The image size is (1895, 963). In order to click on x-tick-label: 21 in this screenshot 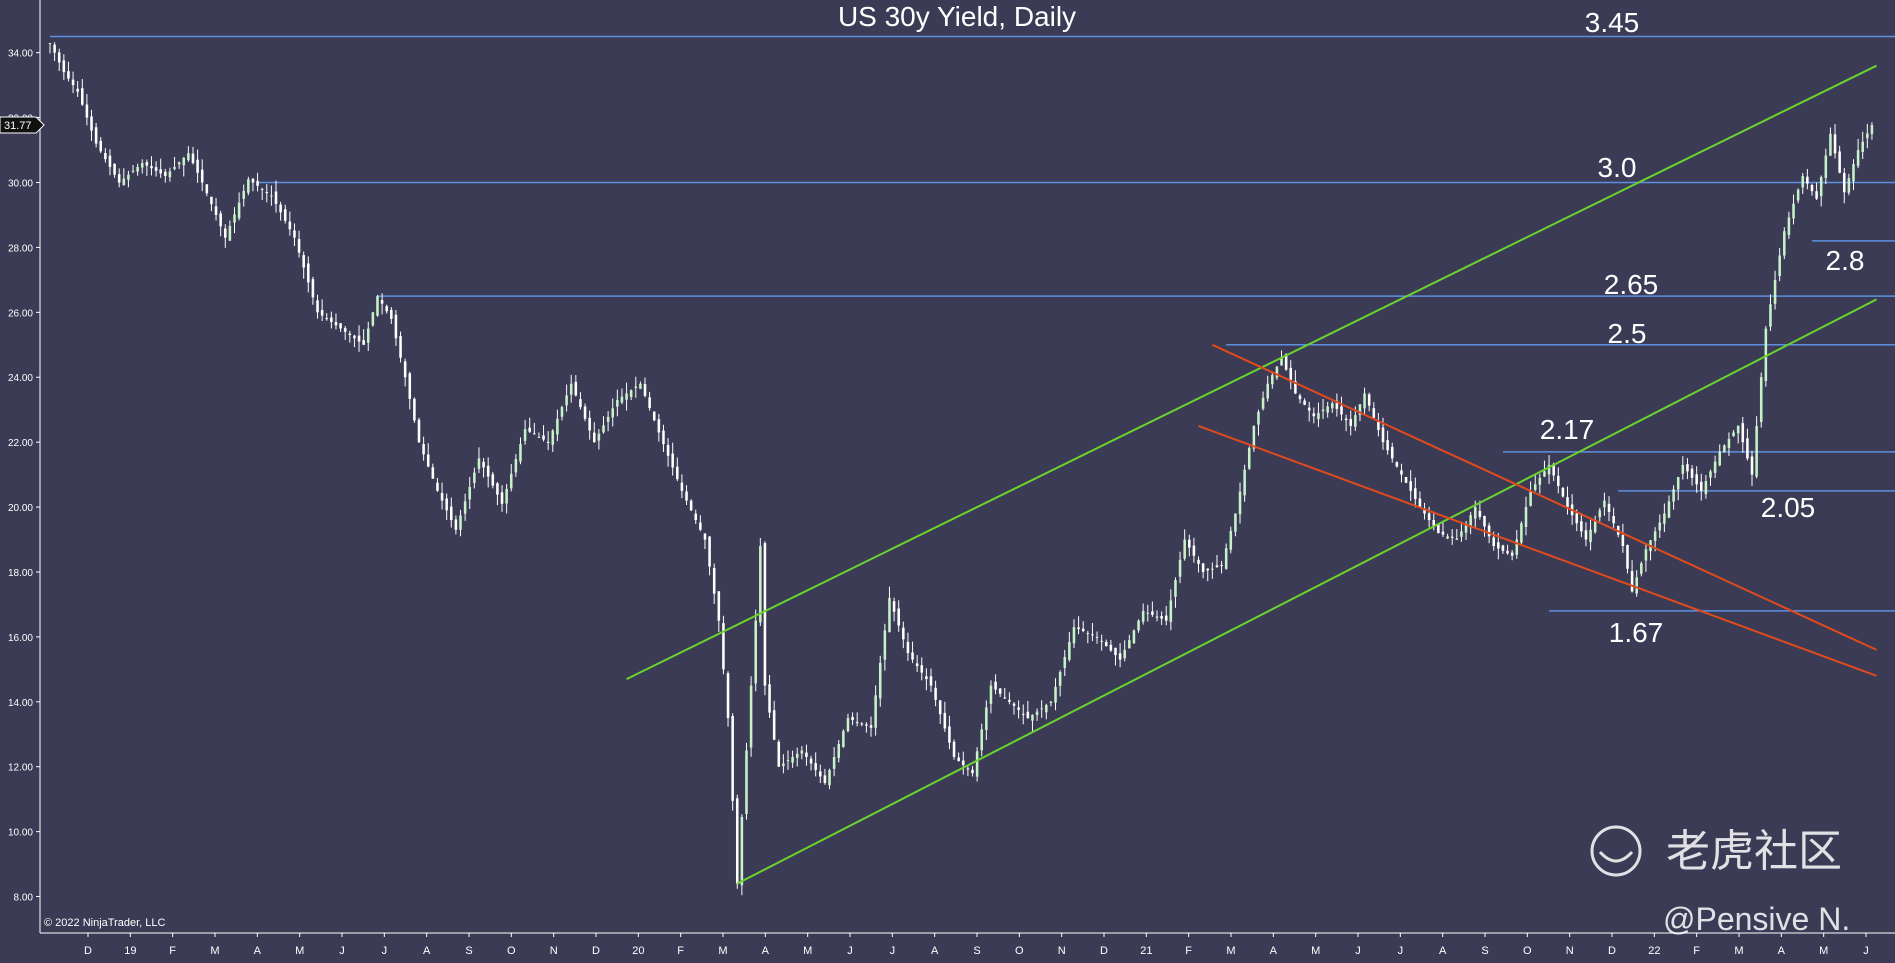, I will do `click(1146, 951)`.